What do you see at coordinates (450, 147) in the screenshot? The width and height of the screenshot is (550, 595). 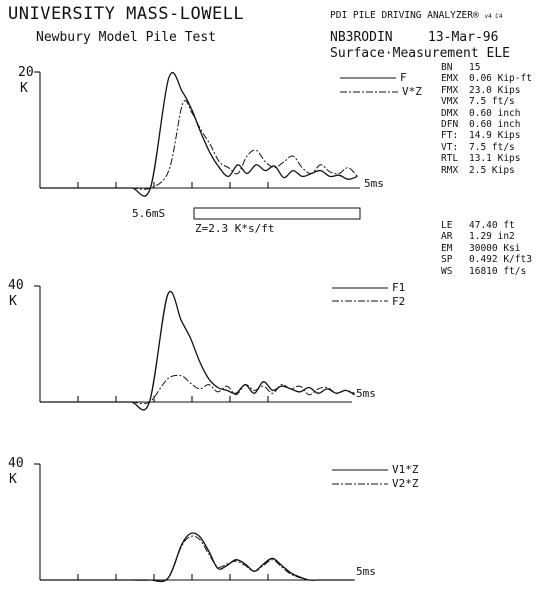 I see `stats-key: VT:` at bounding box center [450, 147].